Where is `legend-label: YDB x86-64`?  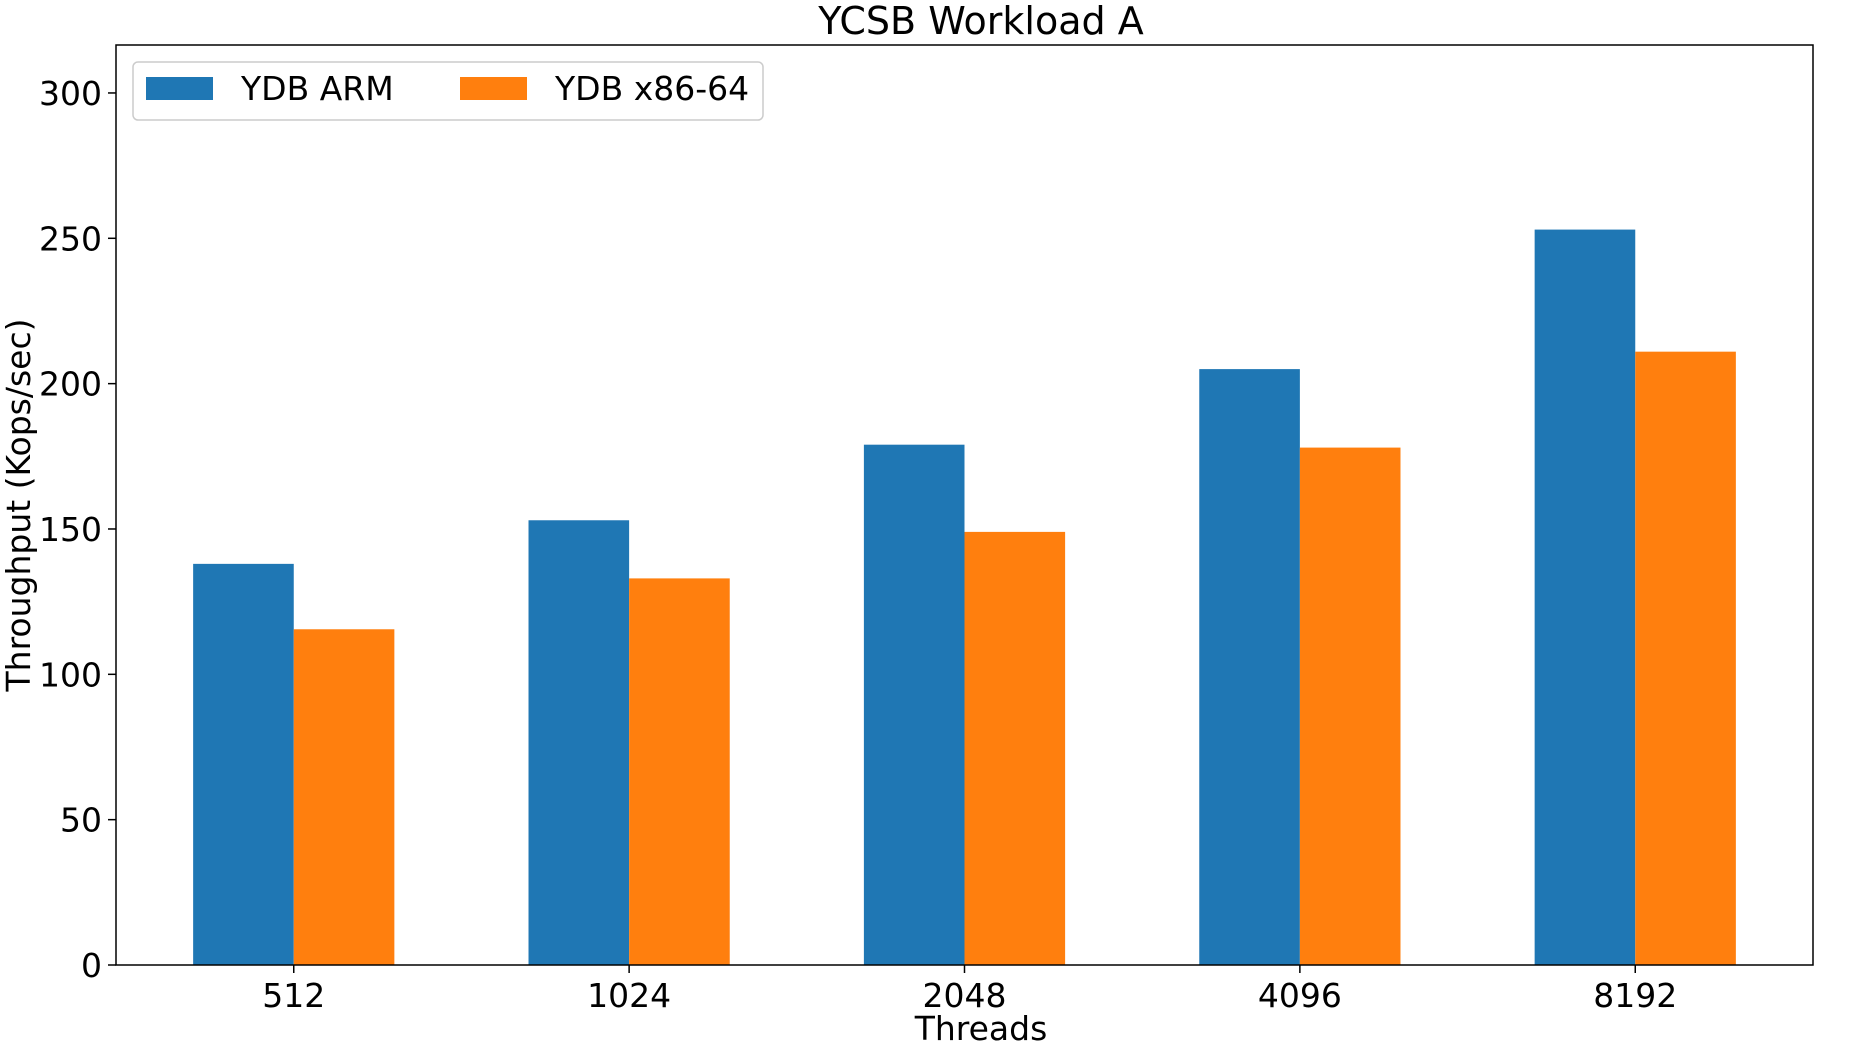
legend-label: YDB x86-64 is located at coordinates (651, 88).